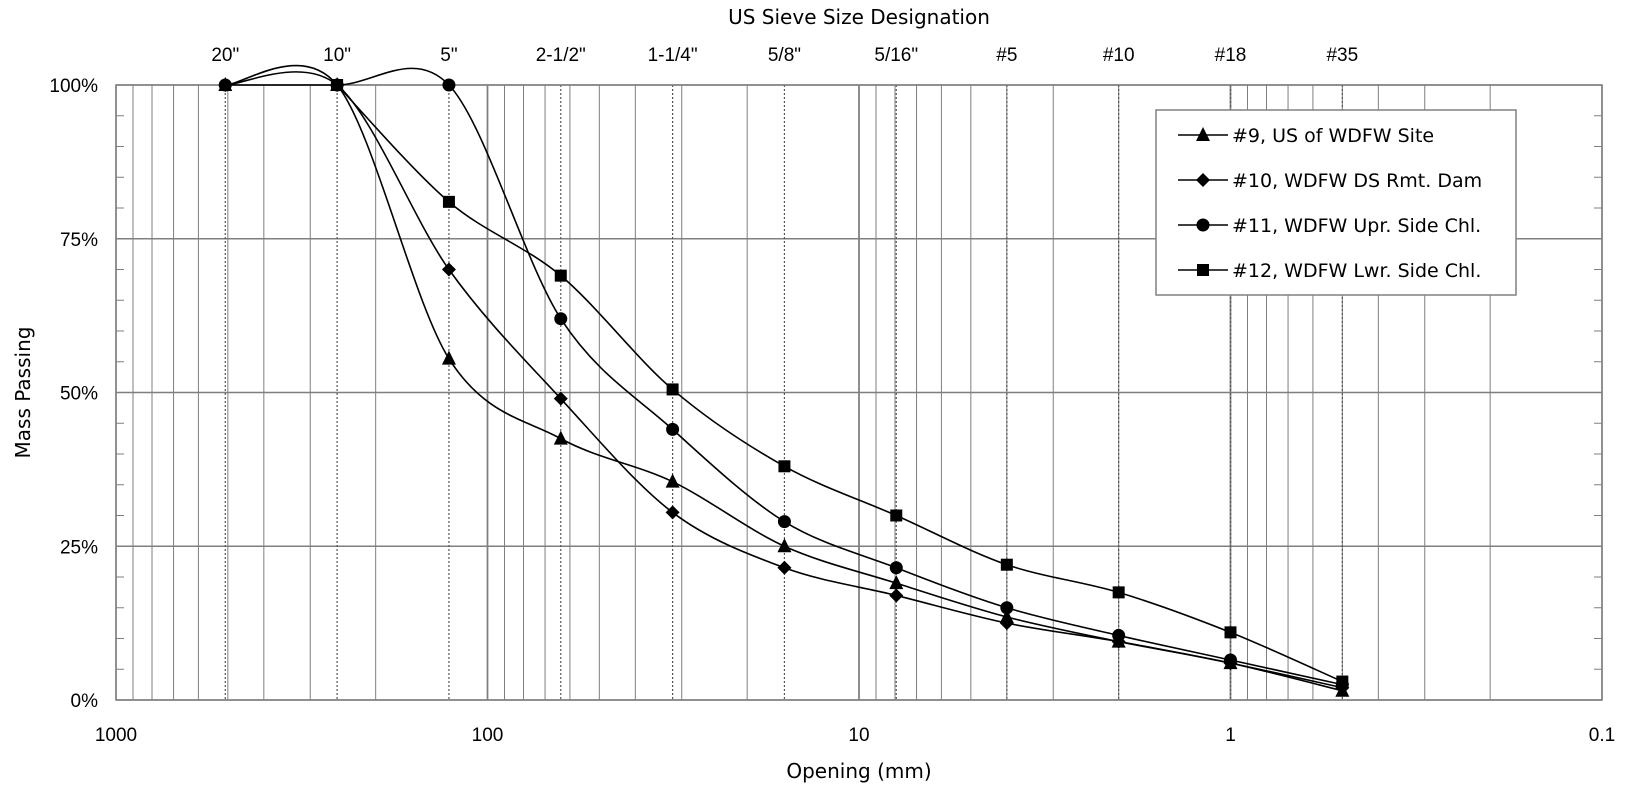 Image resolution: width=1637 pixels, height=786 pixels. Describe the element at coordinates (1006, 55) in the screenshot. I see `sieve-tick-label: #5` at that location.